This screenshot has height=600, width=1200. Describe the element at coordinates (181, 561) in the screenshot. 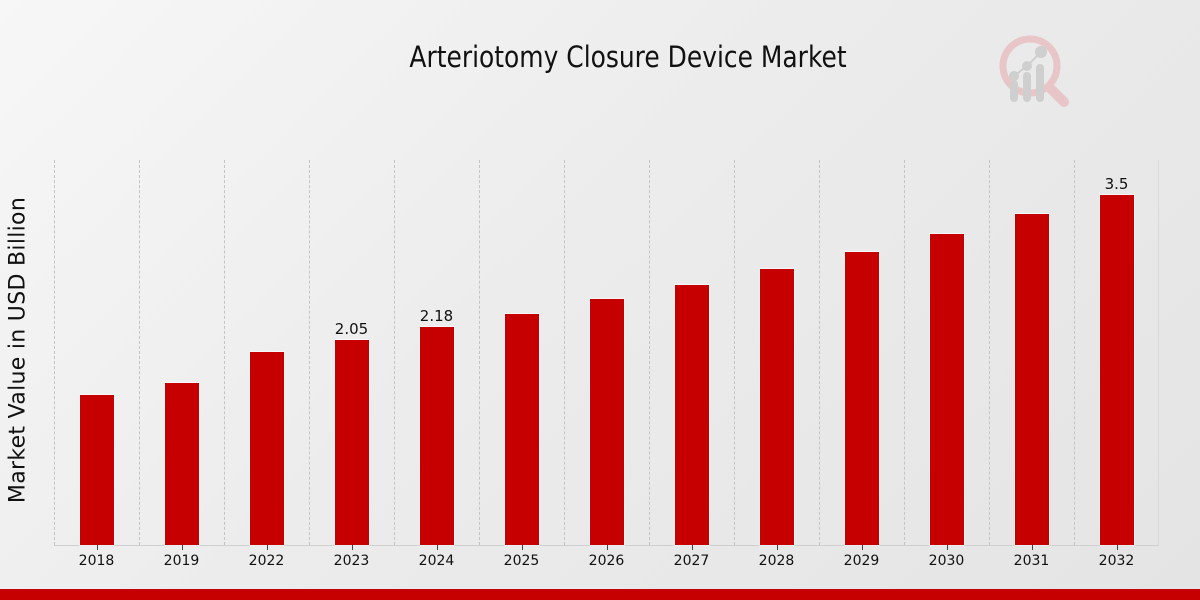

I see `x-tick-label: 2019` at that location.